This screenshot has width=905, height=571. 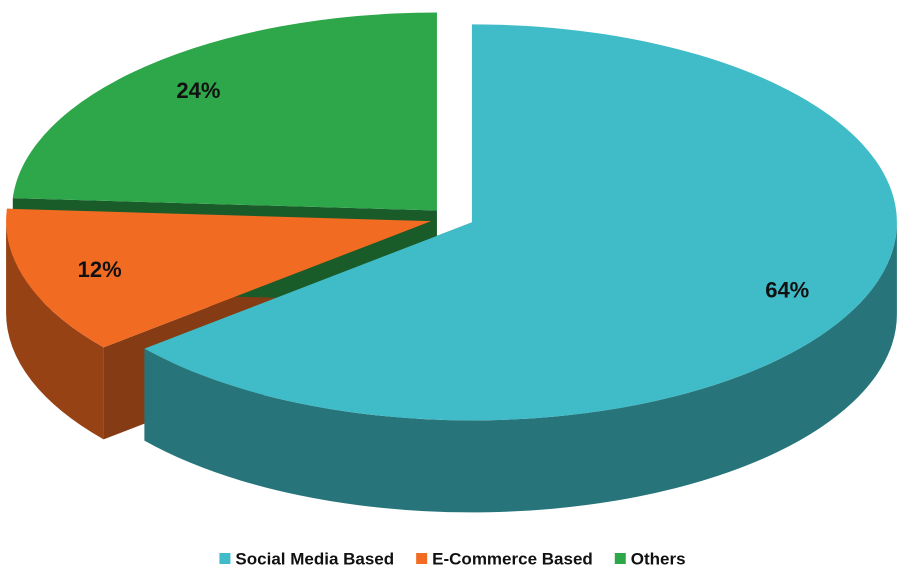 I want to click on value-label: 64%, so click(x=787, y=289).